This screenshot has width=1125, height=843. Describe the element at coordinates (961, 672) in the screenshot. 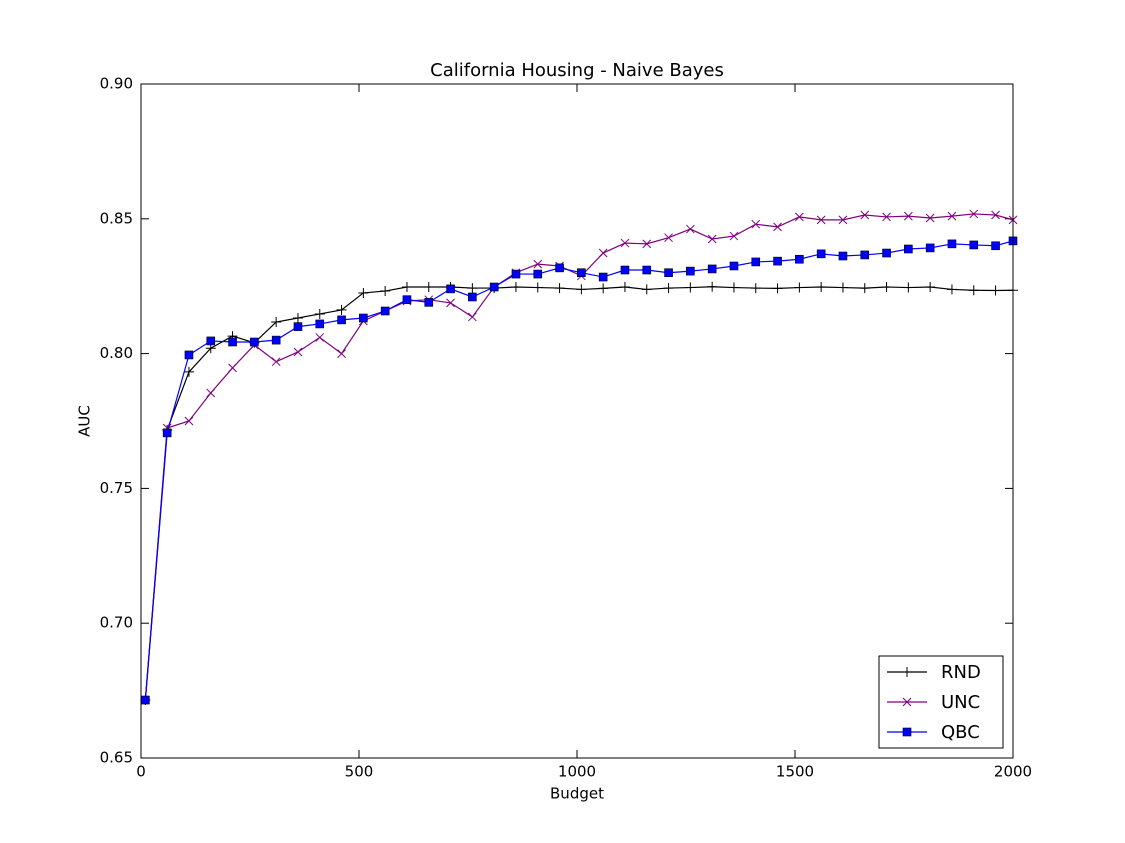

I see `legend-label: RND` at that location.